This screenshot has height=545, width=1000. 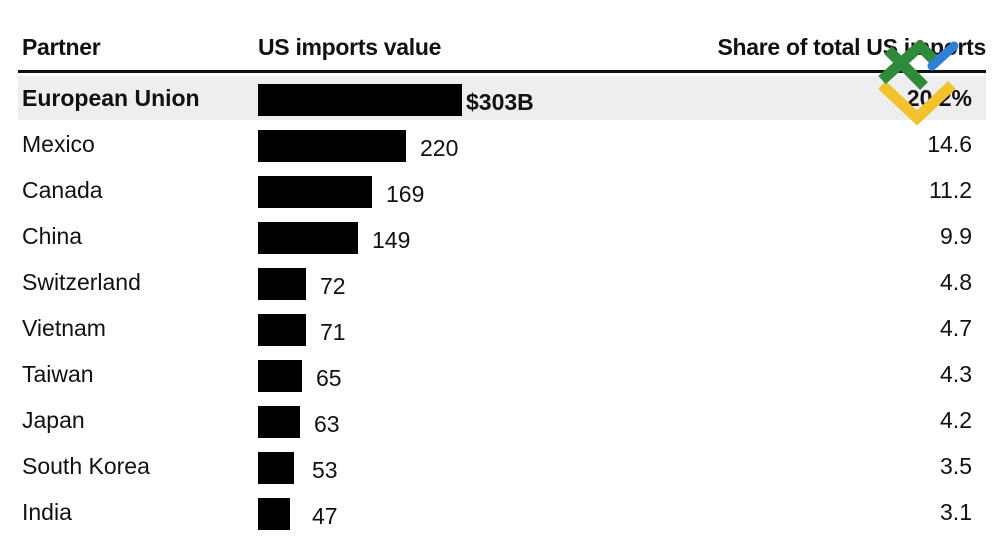 I want to click on partner-label: India, so click(x=47, y=512).